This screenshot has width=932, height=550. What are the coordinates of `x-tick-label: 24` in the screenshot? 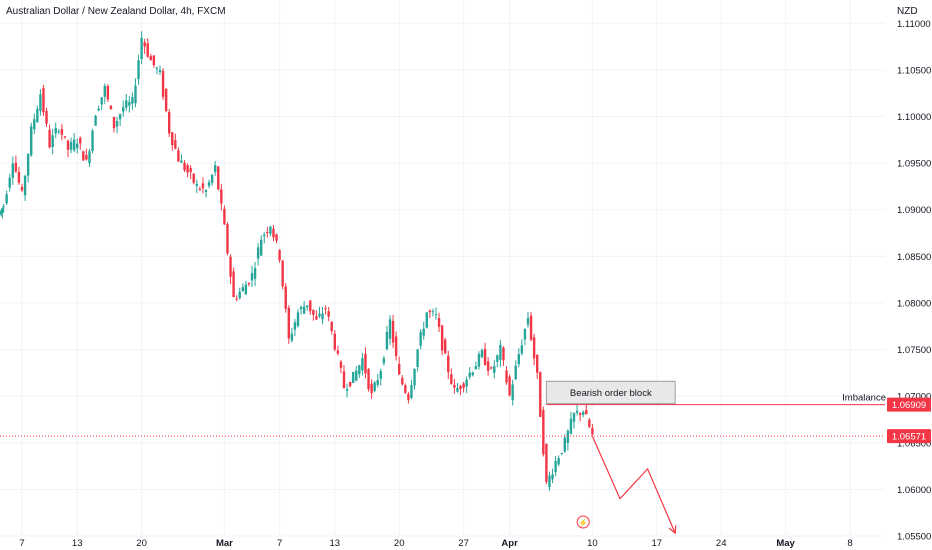 It's located at (721, 543).